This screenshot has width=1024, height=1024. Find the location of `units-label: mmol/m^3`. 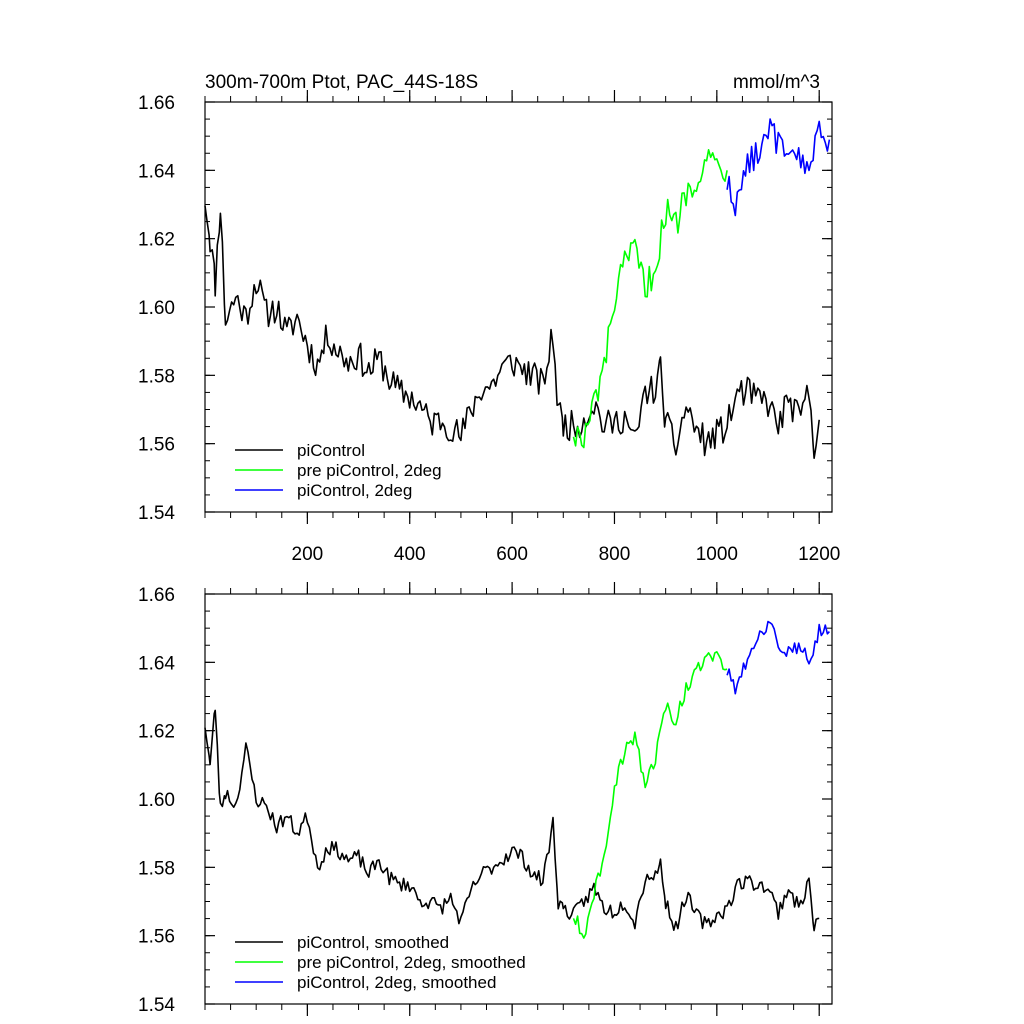

units-label: mmol/m^3 is located at coordinates (776, 82).